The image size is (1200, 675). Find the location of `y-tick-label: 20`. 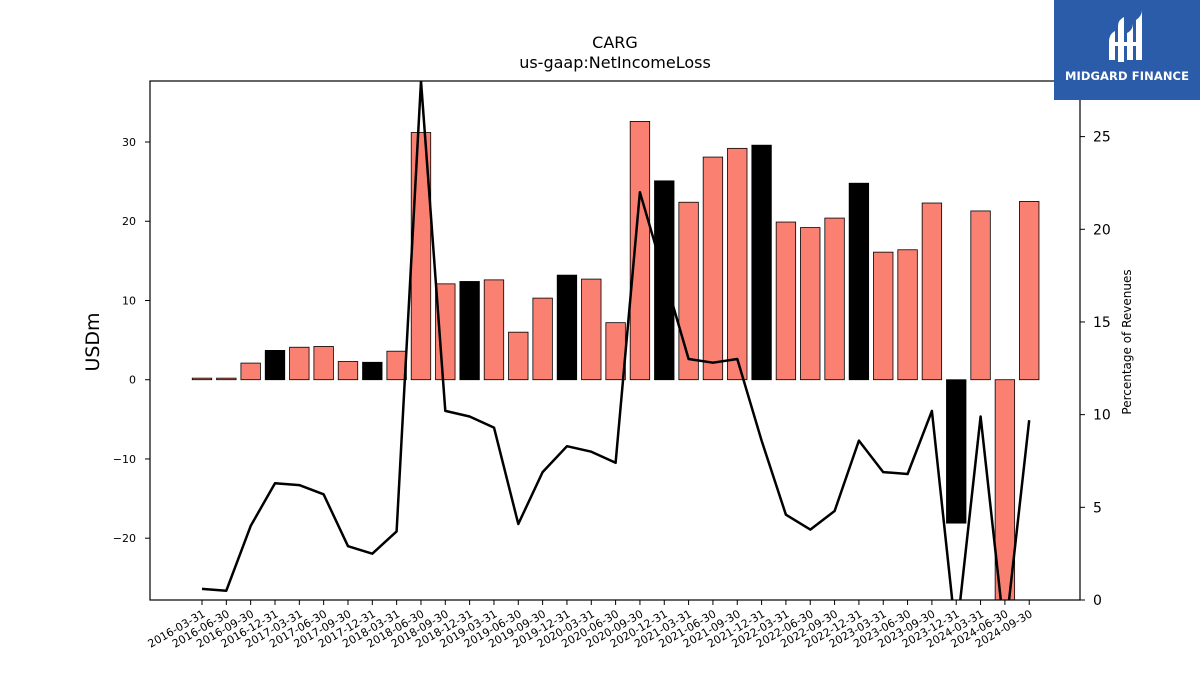

y-tick-label: 20 is located at coordinates (129, 221).